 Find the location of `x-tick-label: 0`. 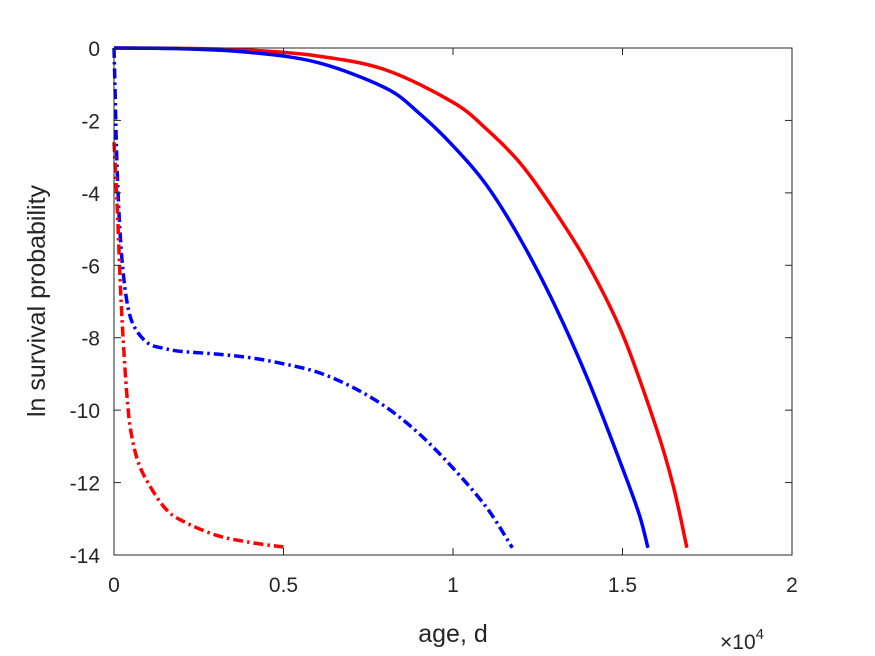

x-tick-label: 0 is located at coordinates (114, 585).